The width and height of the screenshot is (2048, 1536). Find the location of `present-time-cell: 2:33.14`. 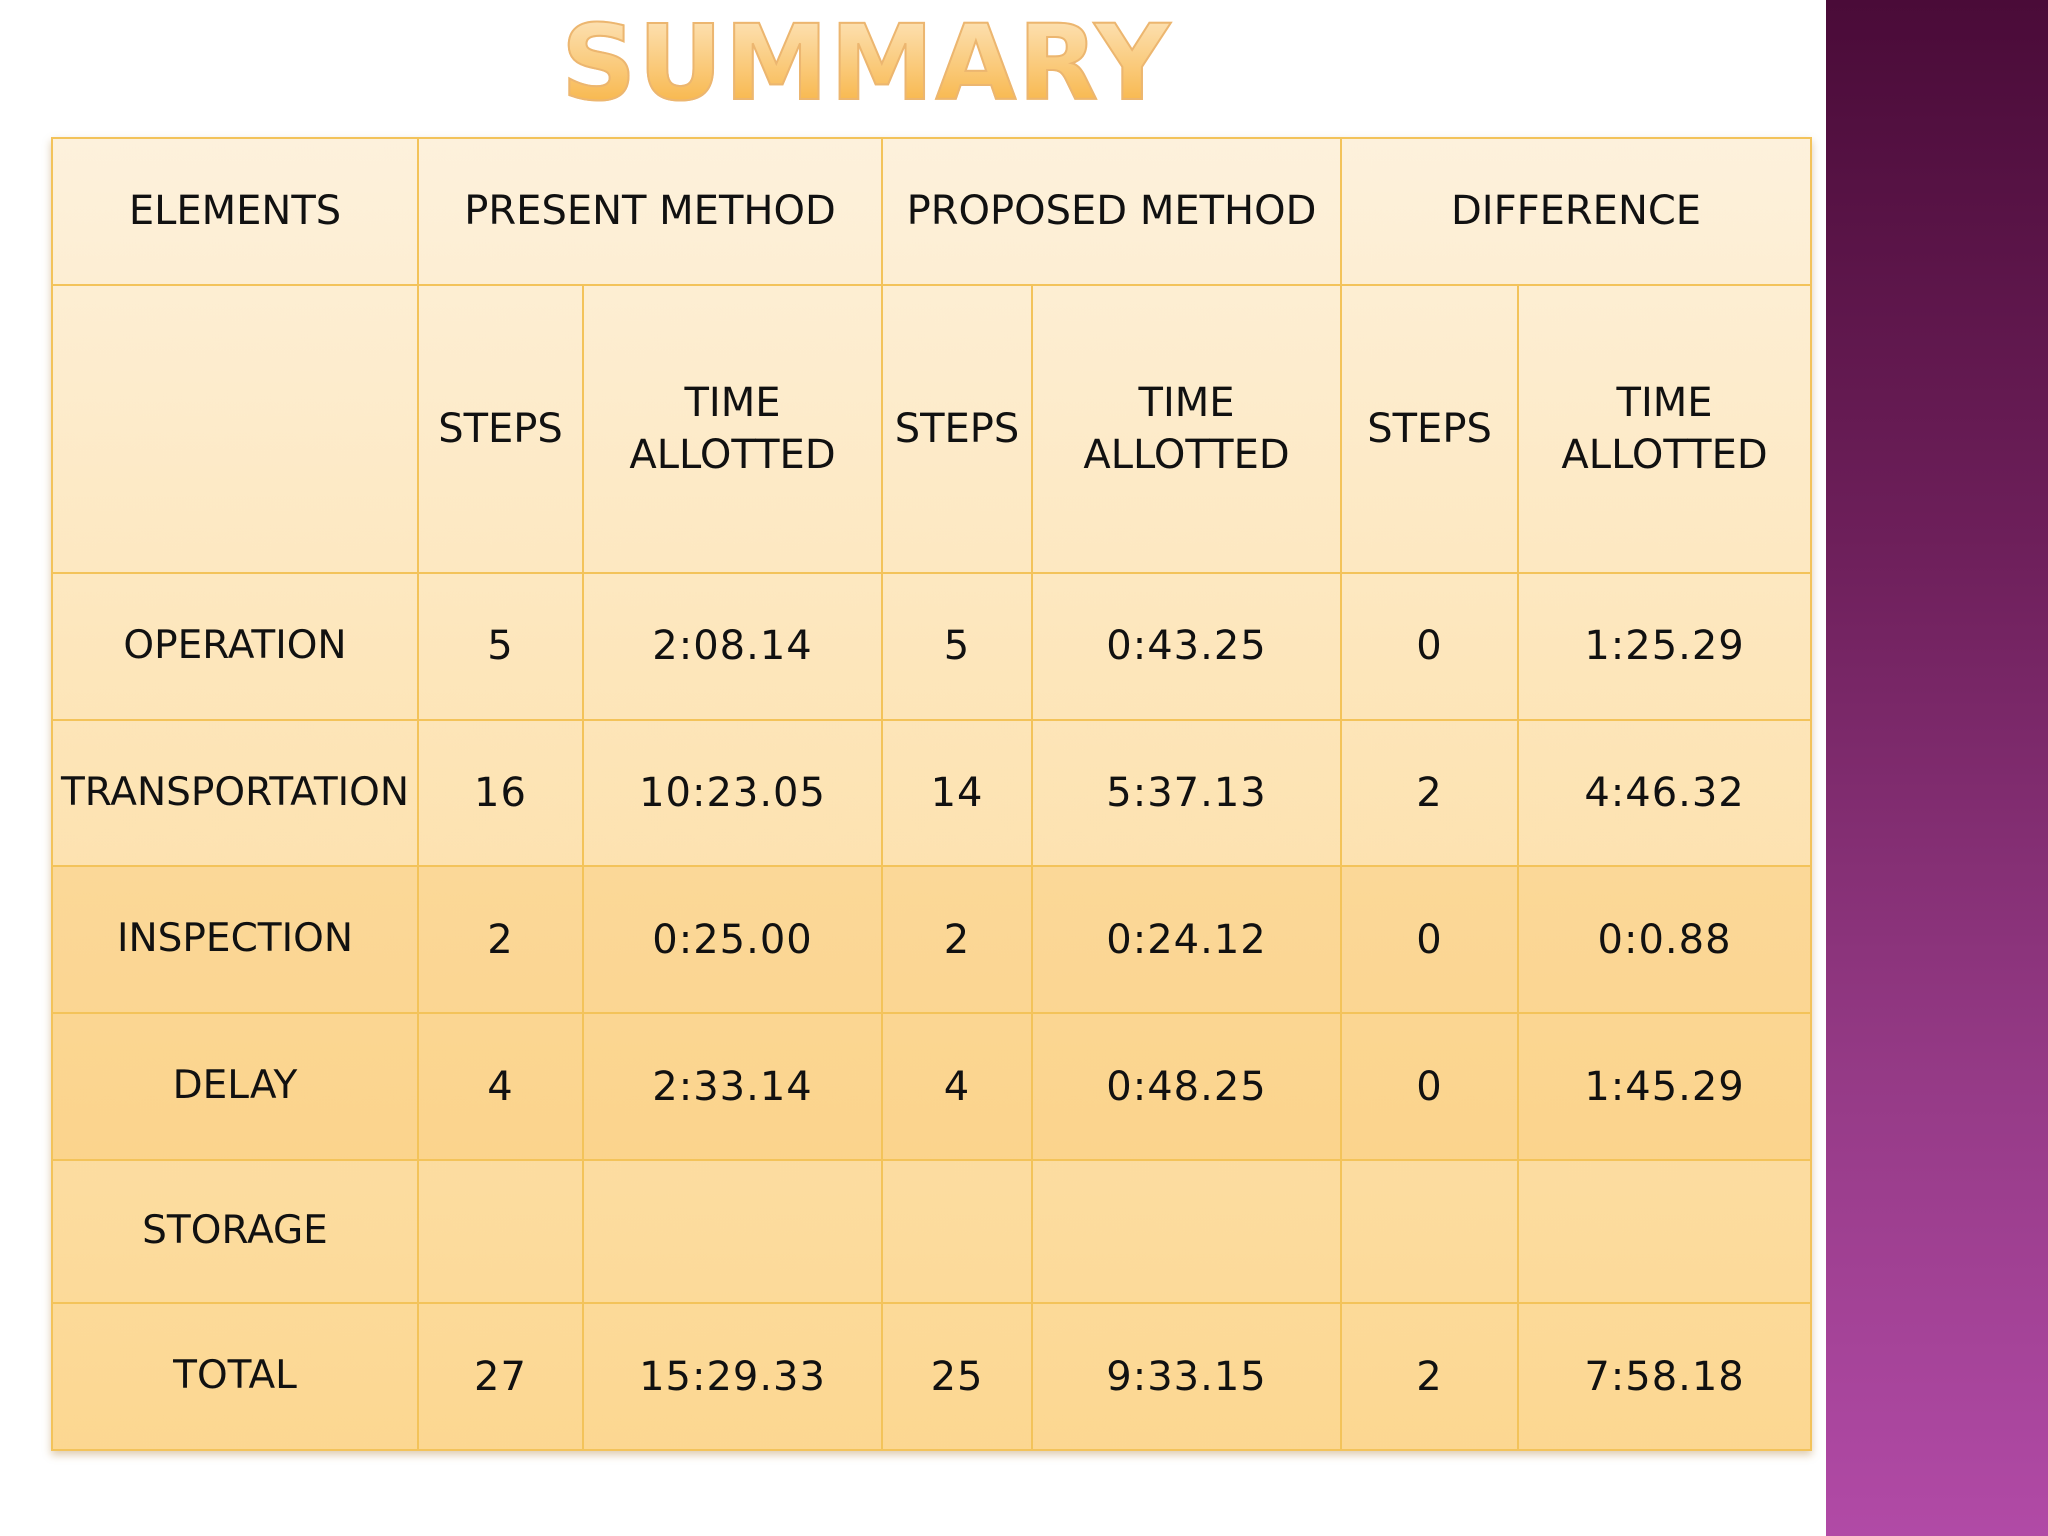

present-time-cell: 2:33.14 is located at coordinates (732, 1086).